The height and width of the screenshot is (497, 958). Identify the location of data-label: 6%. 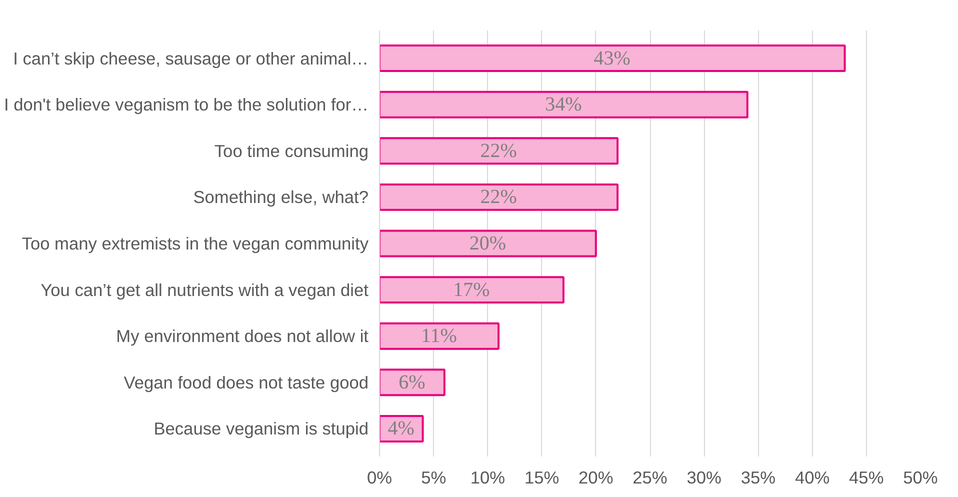
(412, 382).